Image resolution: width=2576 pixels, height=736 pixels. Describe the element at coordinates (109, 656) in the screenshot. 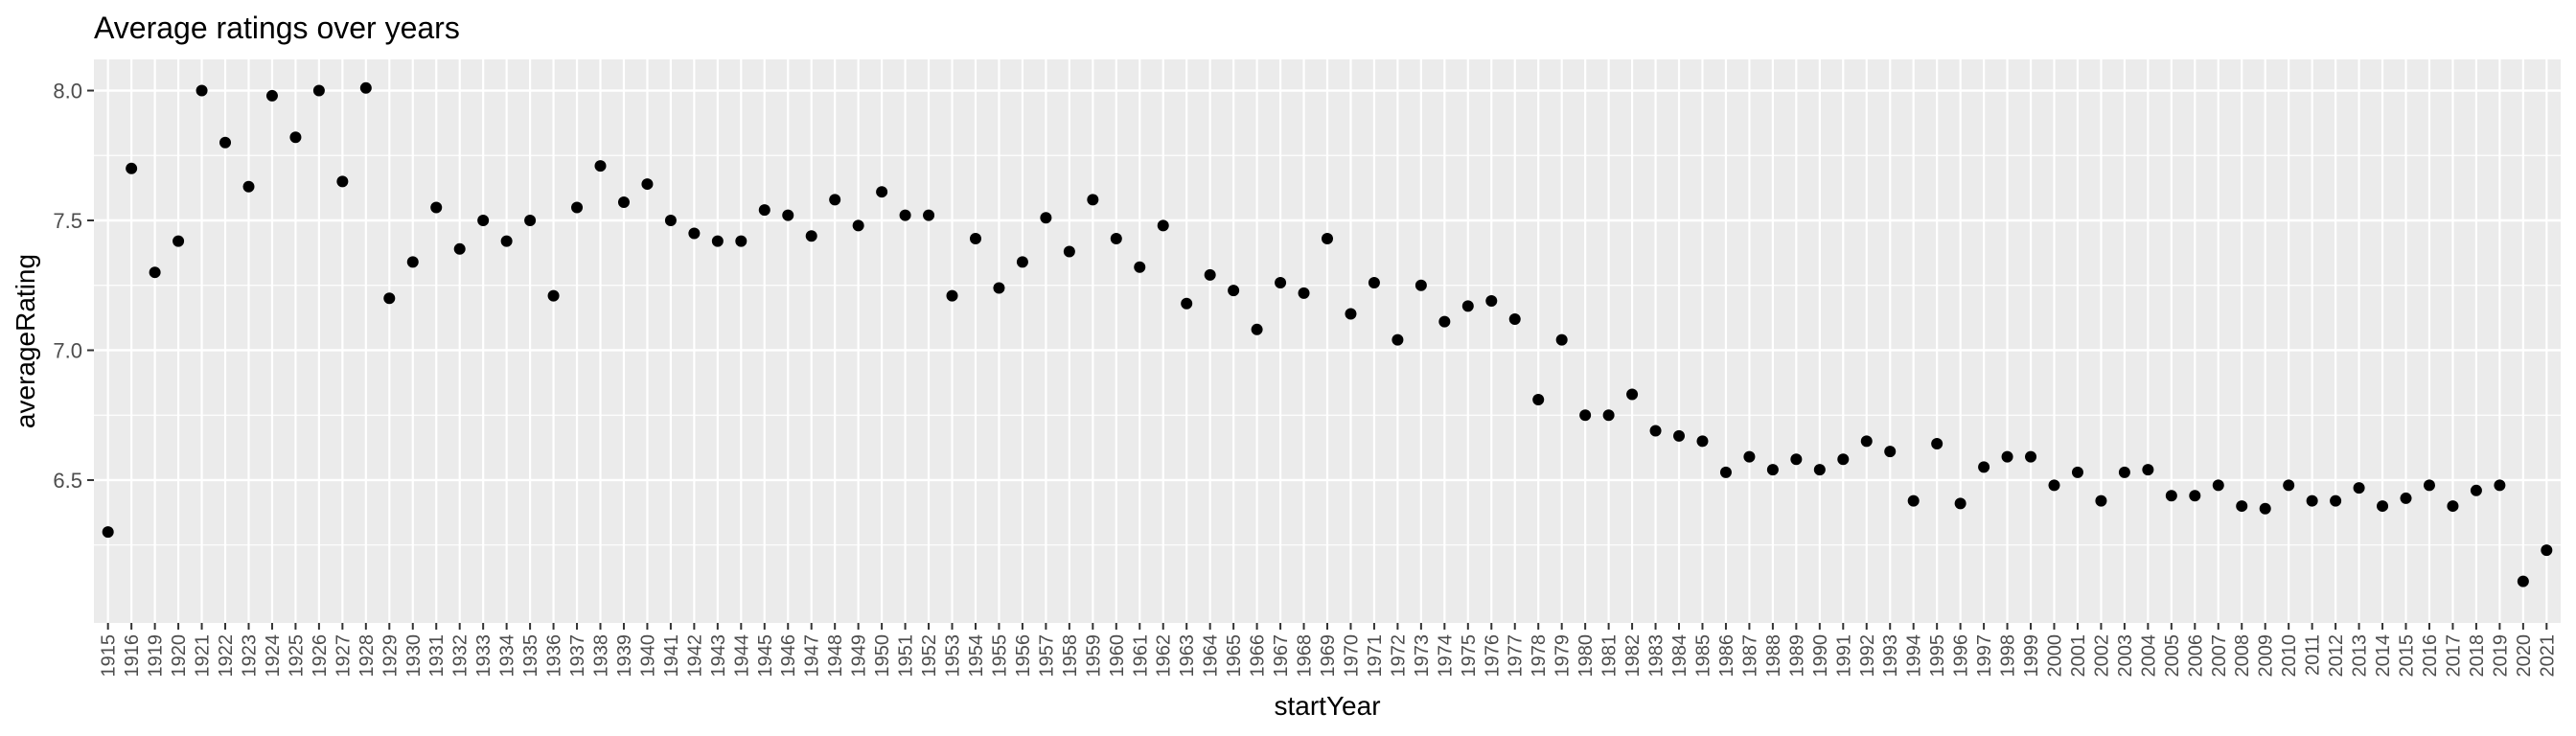

I see `x-tick-label: 1915` at that location.